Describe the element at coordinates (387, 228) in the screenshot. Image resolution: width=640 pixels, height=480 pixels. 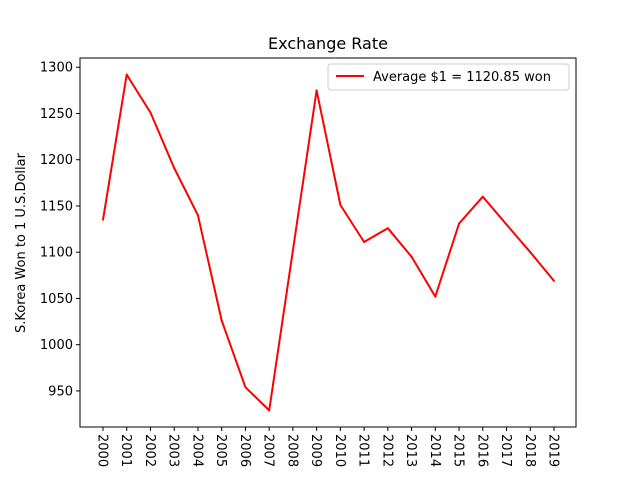
I see `data-point-2012` at that location.